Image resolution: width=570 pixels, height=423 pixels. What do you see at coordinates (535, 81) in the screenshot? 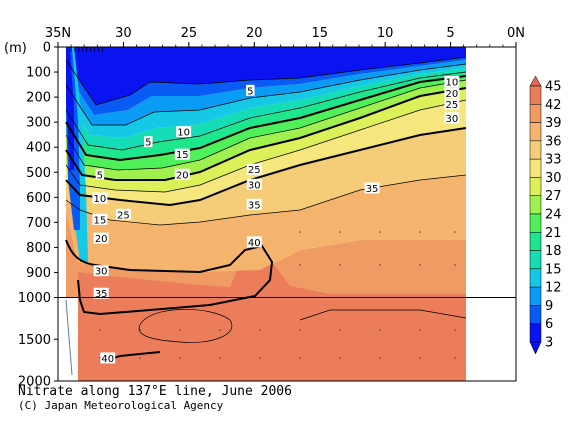
I see `colorbar-top-arrow` at bounding box center [535, 81].